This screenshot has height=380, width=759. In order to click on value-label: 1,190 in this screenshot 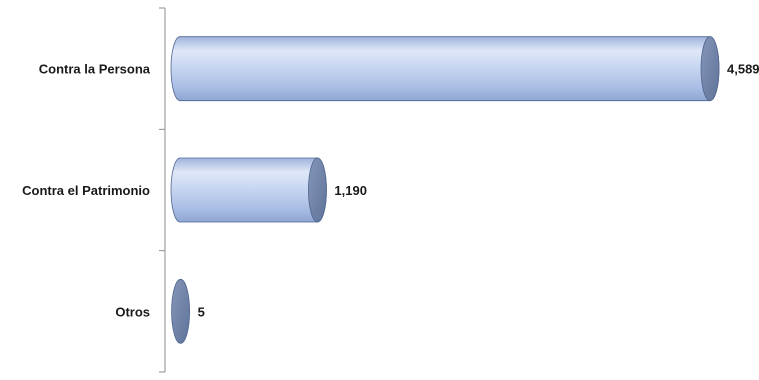, I will do `click(350, 190)`.